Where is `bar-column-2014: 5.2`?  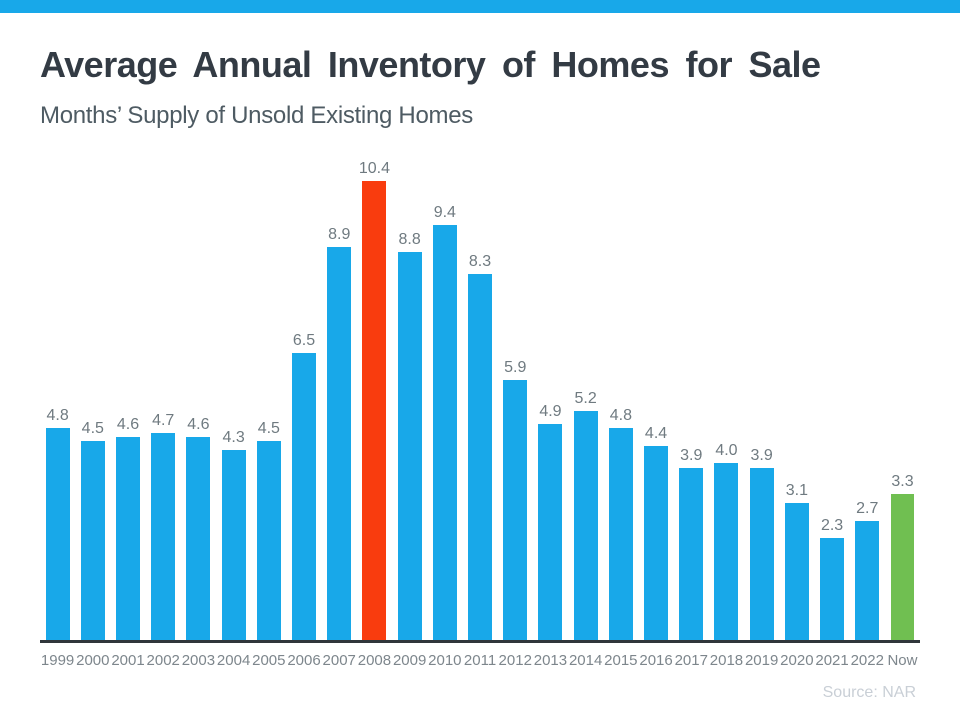 bar-column-2014: 5.2 is located at coordinates (585, 515).